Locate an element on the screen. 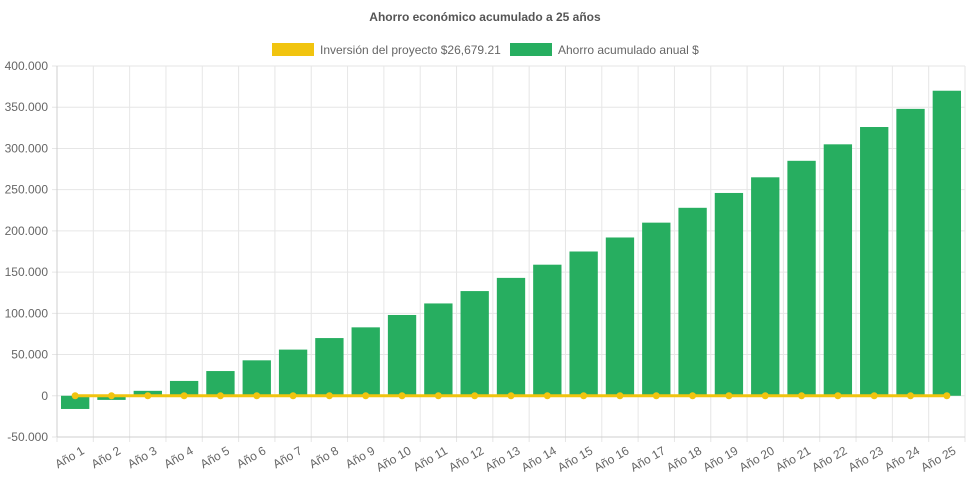 The height and width of the screenshot is (485, 971). legend-swatch-savings is located at coordinates (531, 49).